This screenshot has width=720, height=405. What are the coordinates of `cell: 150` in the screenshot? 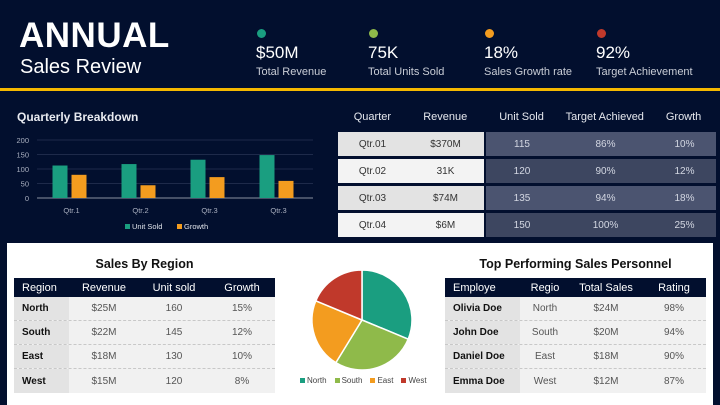 It's located at (522, 225).